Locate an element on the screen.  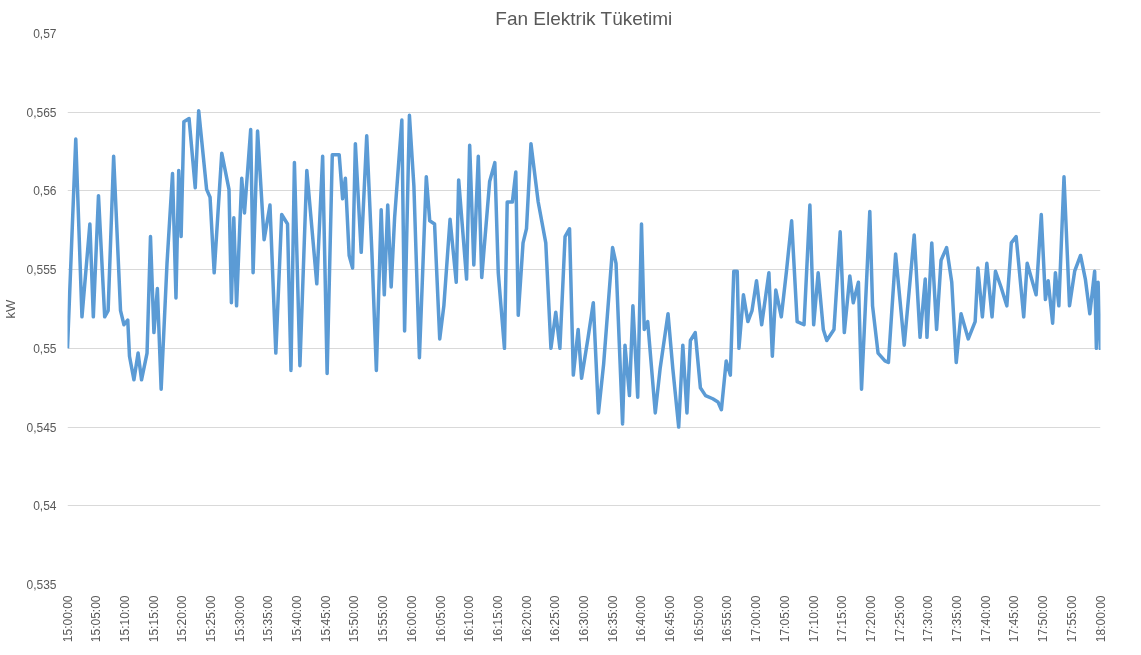
x-tick-label: 16:55:00 is located at coordinates (727, 619).